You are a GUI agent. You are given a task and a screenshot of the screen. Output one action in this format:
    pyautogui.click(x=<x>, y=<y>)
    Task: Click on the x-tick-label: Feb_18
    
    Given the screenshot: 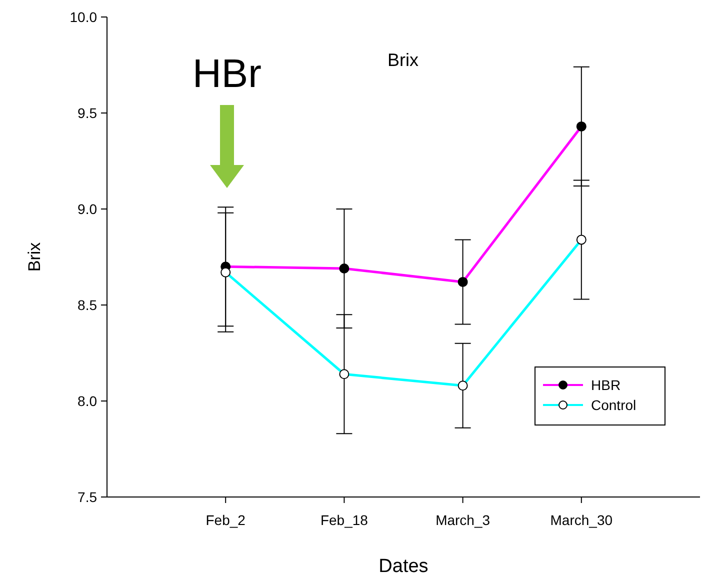 What is the action you would take?
    pyautogui.click(x=344, y=520)
    